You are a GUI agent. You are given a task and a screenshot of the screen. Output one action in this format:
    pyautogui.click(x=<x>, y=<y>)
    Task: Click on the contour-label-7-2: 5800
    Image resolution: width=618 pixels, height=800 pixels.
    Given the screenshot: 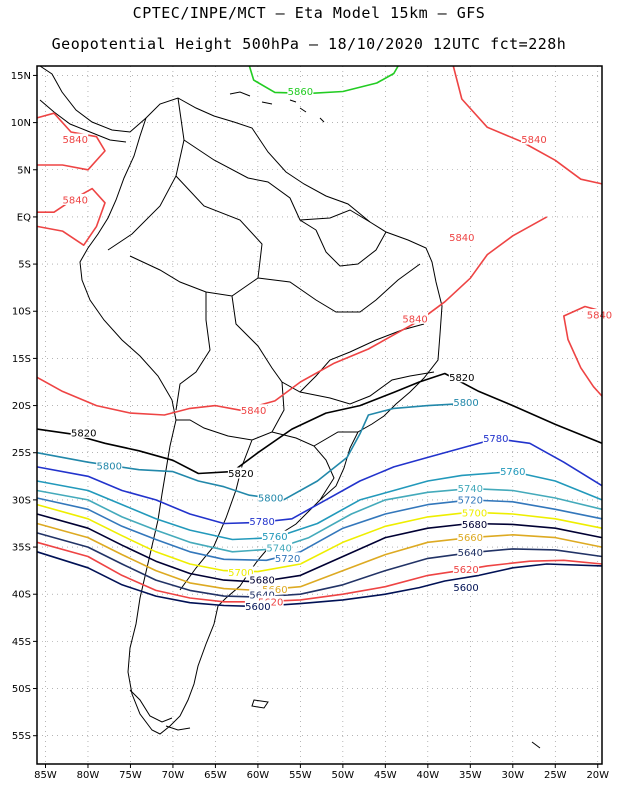 What is the action you would take?
    pyautogui.click(x=465, y=403)
    